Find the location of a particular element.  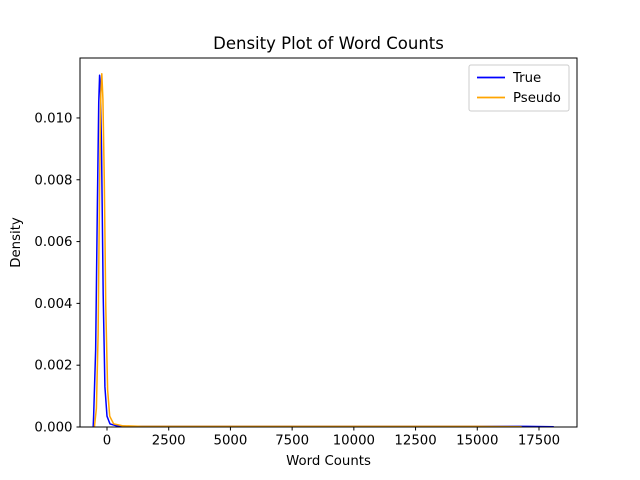

x-tick-label: 12500 is located at coordinates (415, 441).